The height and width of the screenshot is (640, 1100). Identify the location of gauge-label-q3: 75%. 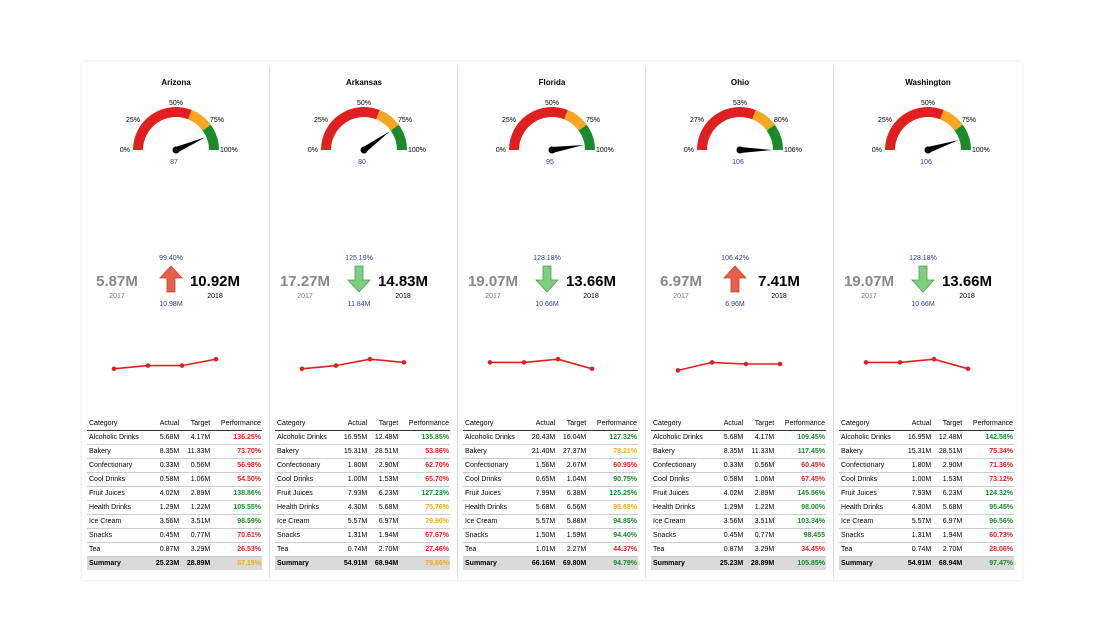
(593, 120).